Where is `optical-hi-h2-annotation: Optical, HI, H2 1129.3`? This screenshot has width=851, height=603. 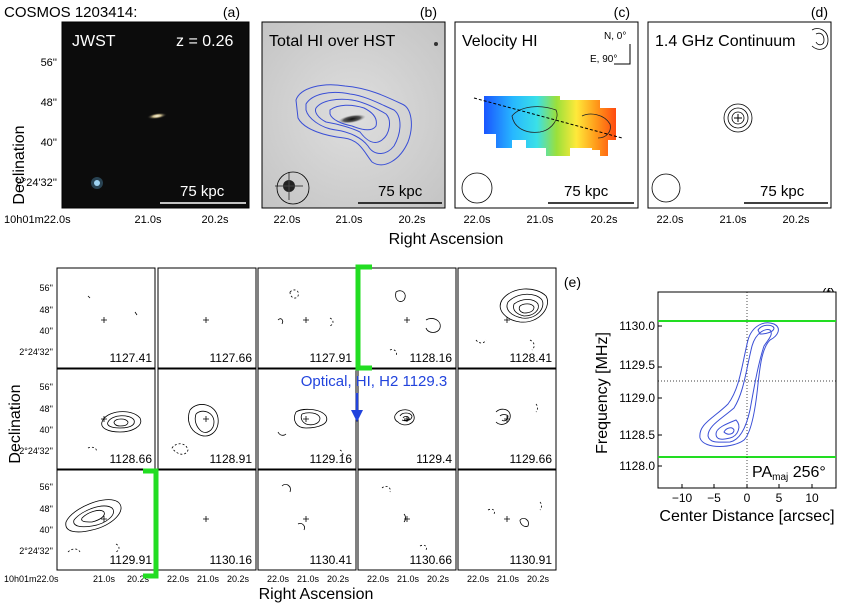
optical-hi-h2-annotation: Optical, HI, H2 1129.3 is located at coordinates (374, 381).